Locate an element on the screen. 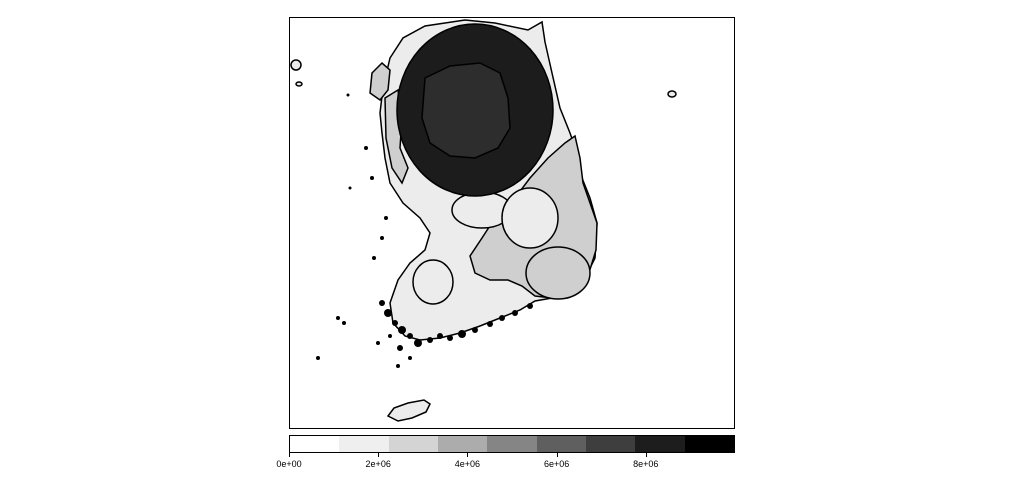  color-legend-bar is located at coordinates (512, 444).